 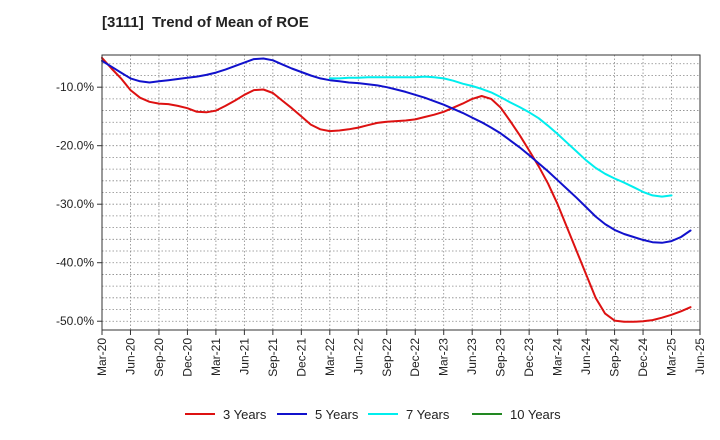 I want to click on x-tick-label: Sep-20, so click(x=159, y=357).